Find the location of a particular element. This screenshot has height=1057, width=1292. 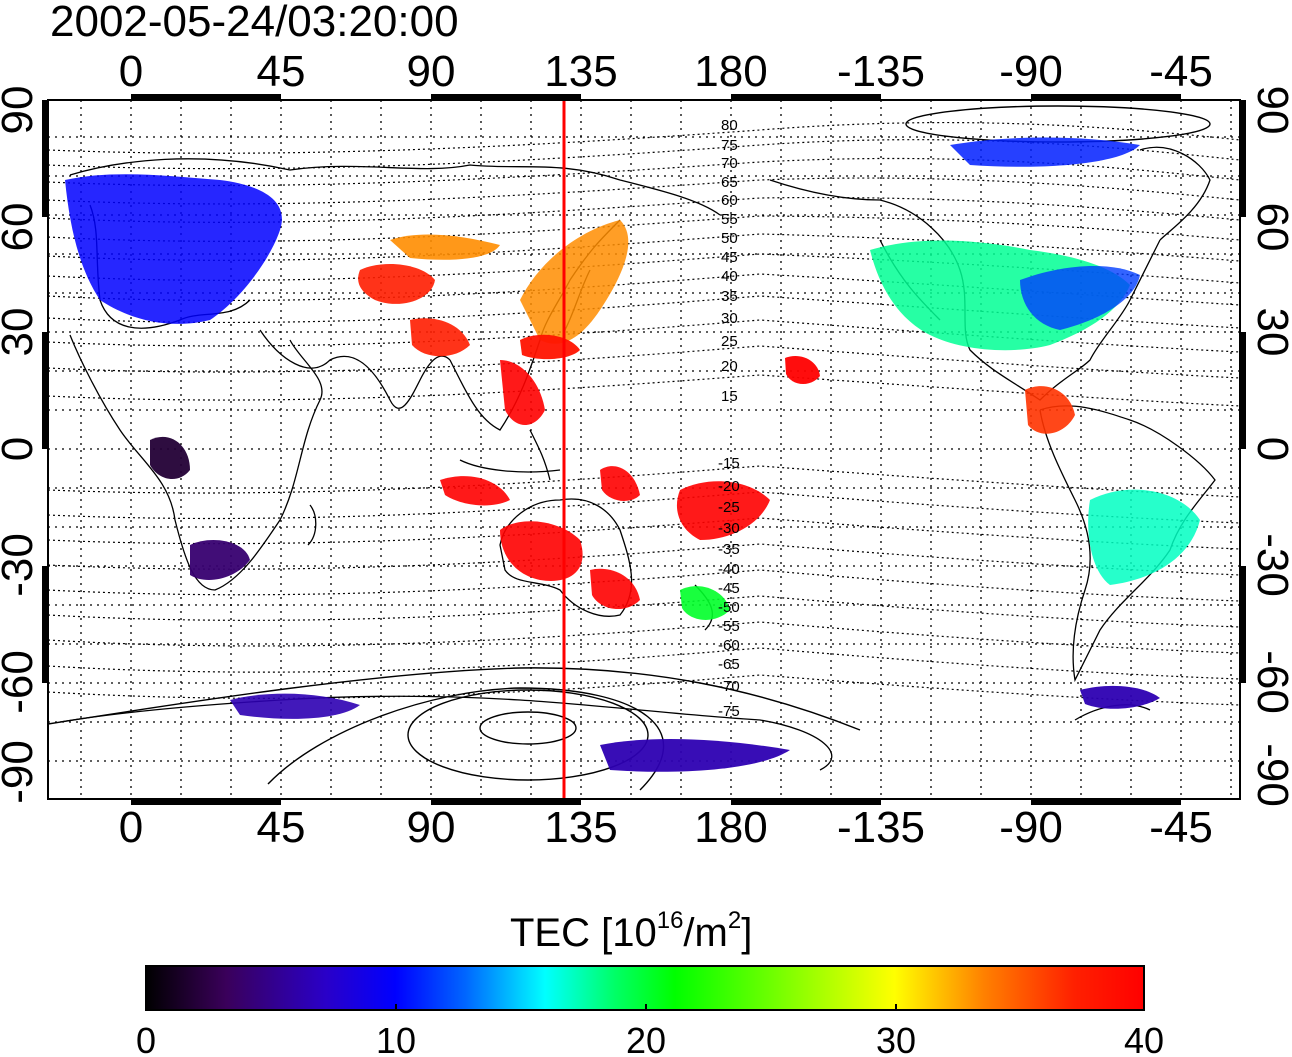

bottom-tick-label: 135 is located at coordinates (580, 827).